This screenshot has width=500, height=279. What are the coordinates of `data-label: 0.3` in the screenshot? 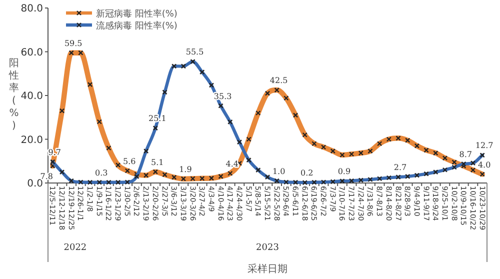 It's located at (101, 173).